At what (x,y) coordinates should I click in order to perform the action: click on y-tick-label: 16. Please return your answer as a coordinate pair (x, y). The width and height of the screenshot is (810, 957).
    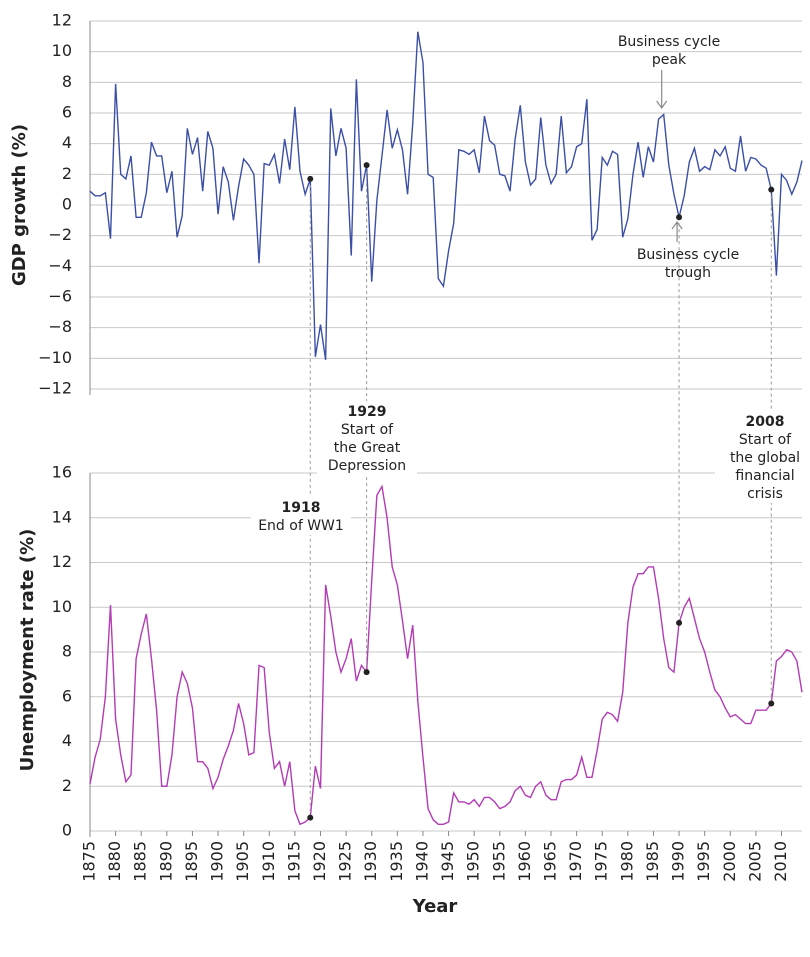
    Looking at the image, I should click on (62, 472).